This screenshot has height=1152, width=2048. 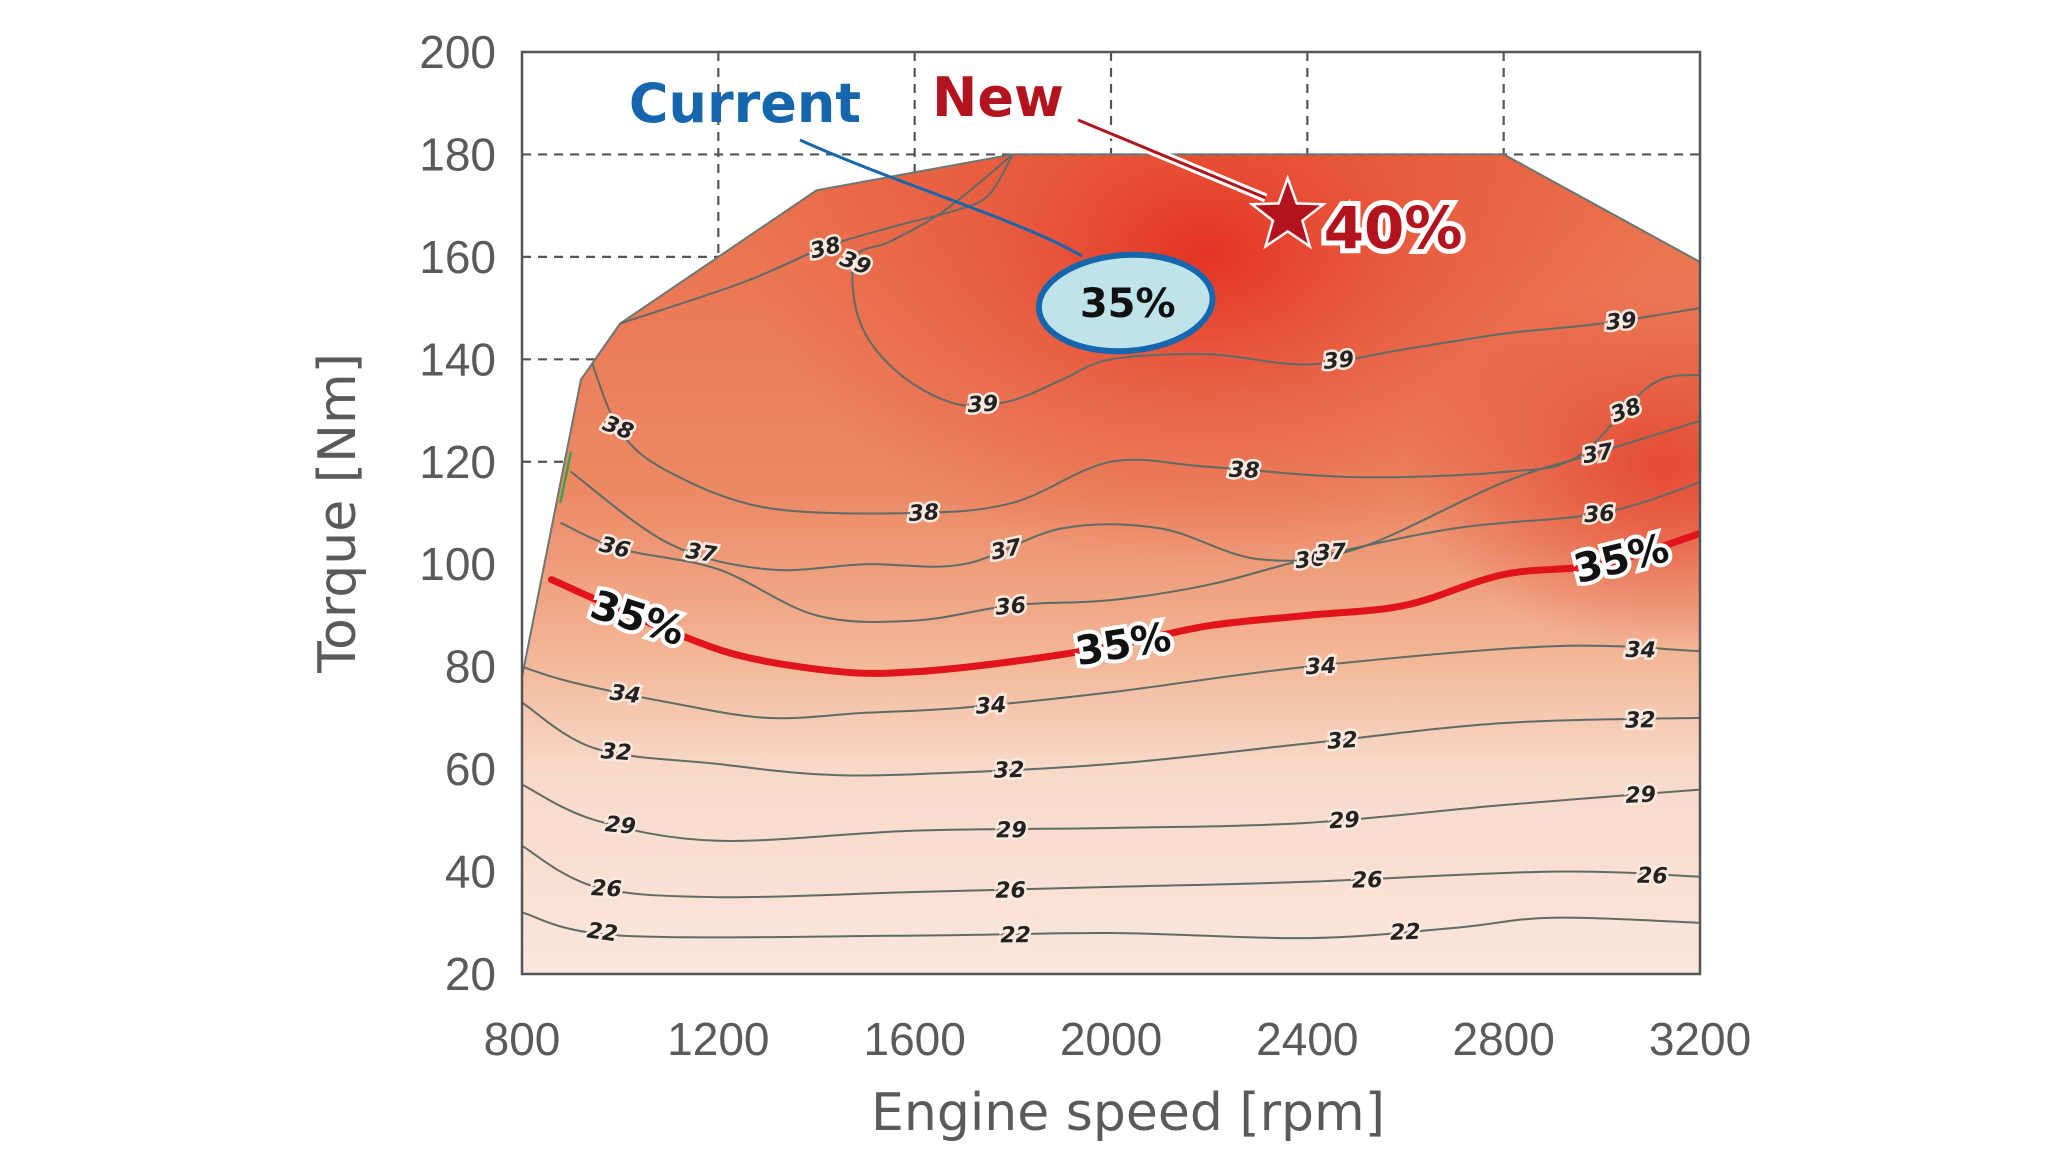 What do you see at coordinates (457, 52) in the screenshot?
I see `y-tick-label: 200` at bounding box center [457, 52].